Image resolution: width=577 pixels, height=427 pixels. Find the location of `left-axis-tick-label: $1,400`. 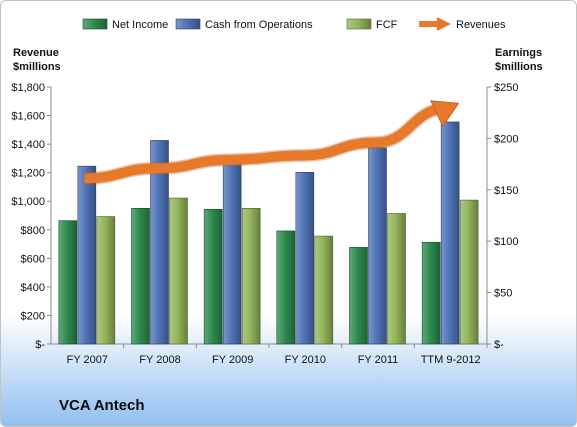

left-axis-tick-label: $1,400 is located at coordinates (28, 145).